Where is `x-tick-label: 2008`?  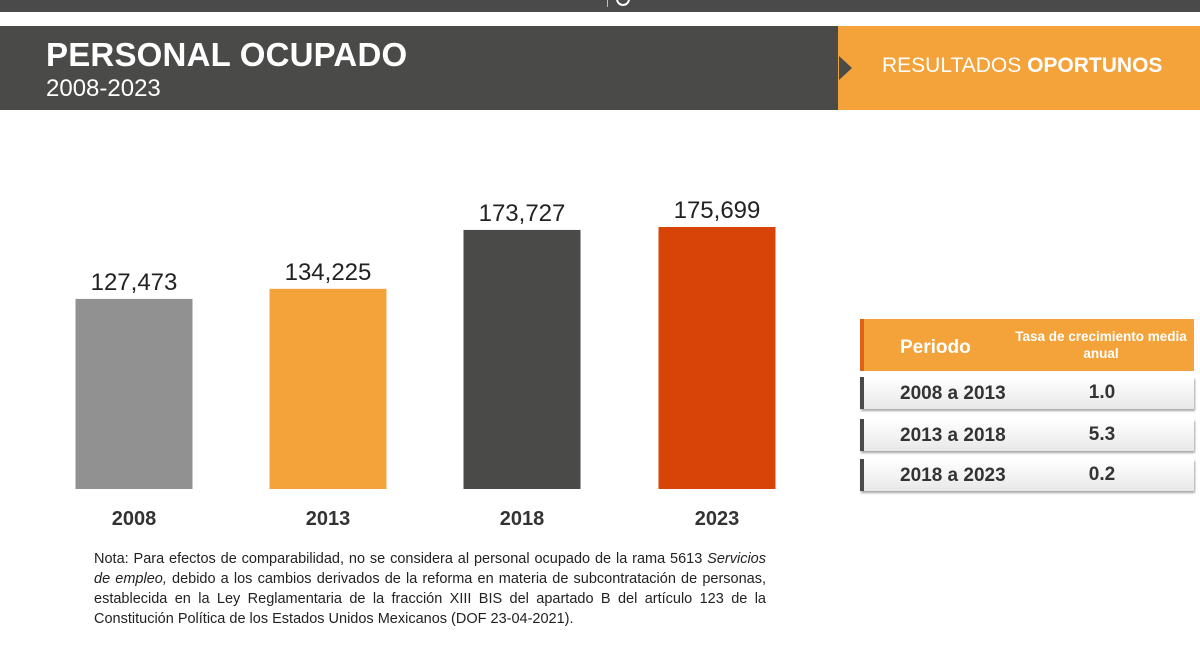 x-tick-label: 2008 is located at coordinates (134, 519).